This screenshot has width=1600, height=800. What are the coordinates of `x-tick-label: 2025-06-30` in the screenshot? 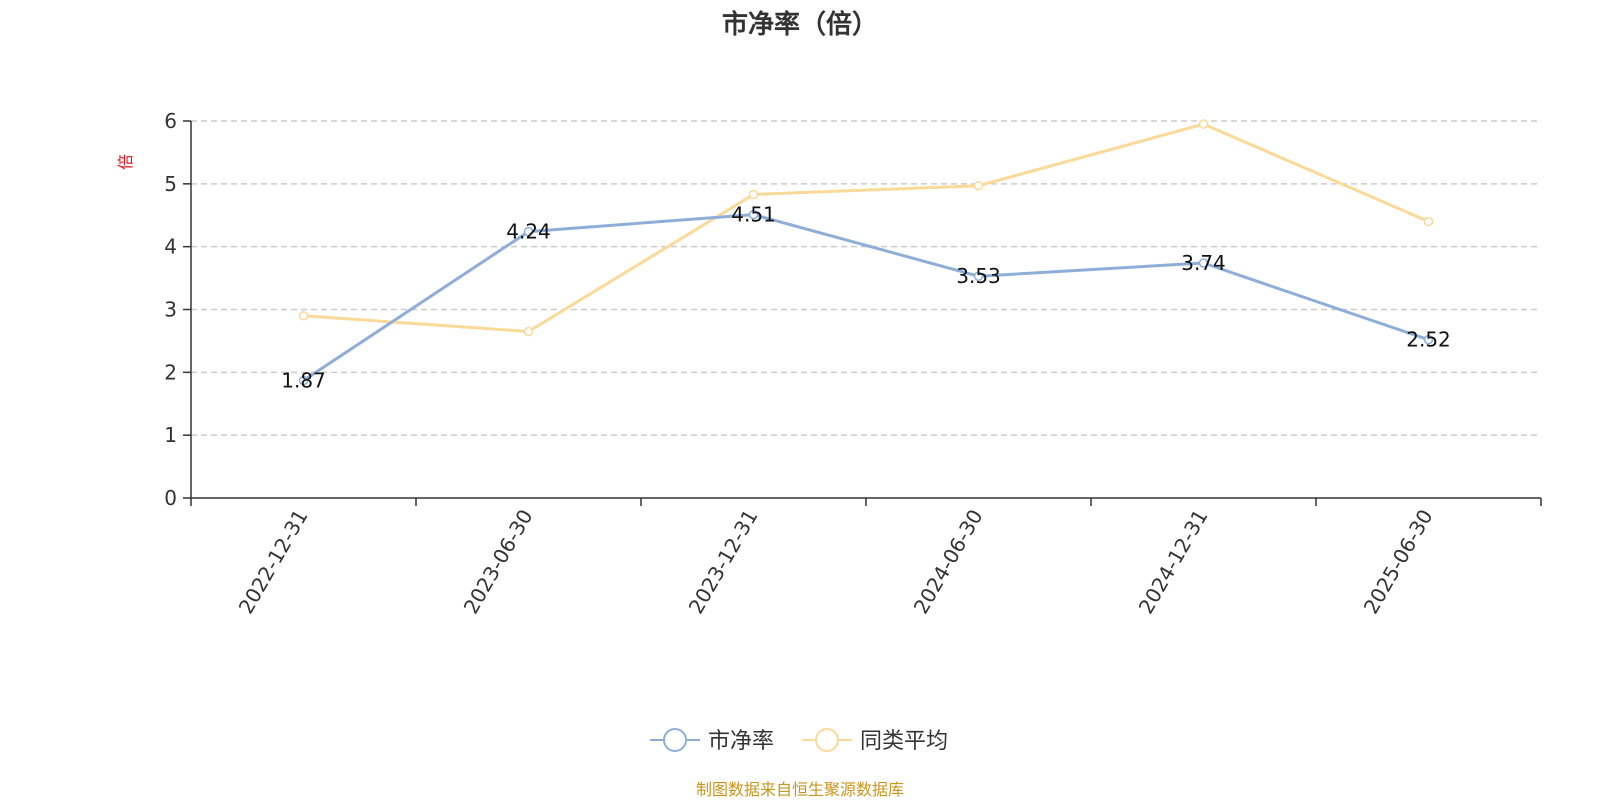 It's located at (1398, 561).